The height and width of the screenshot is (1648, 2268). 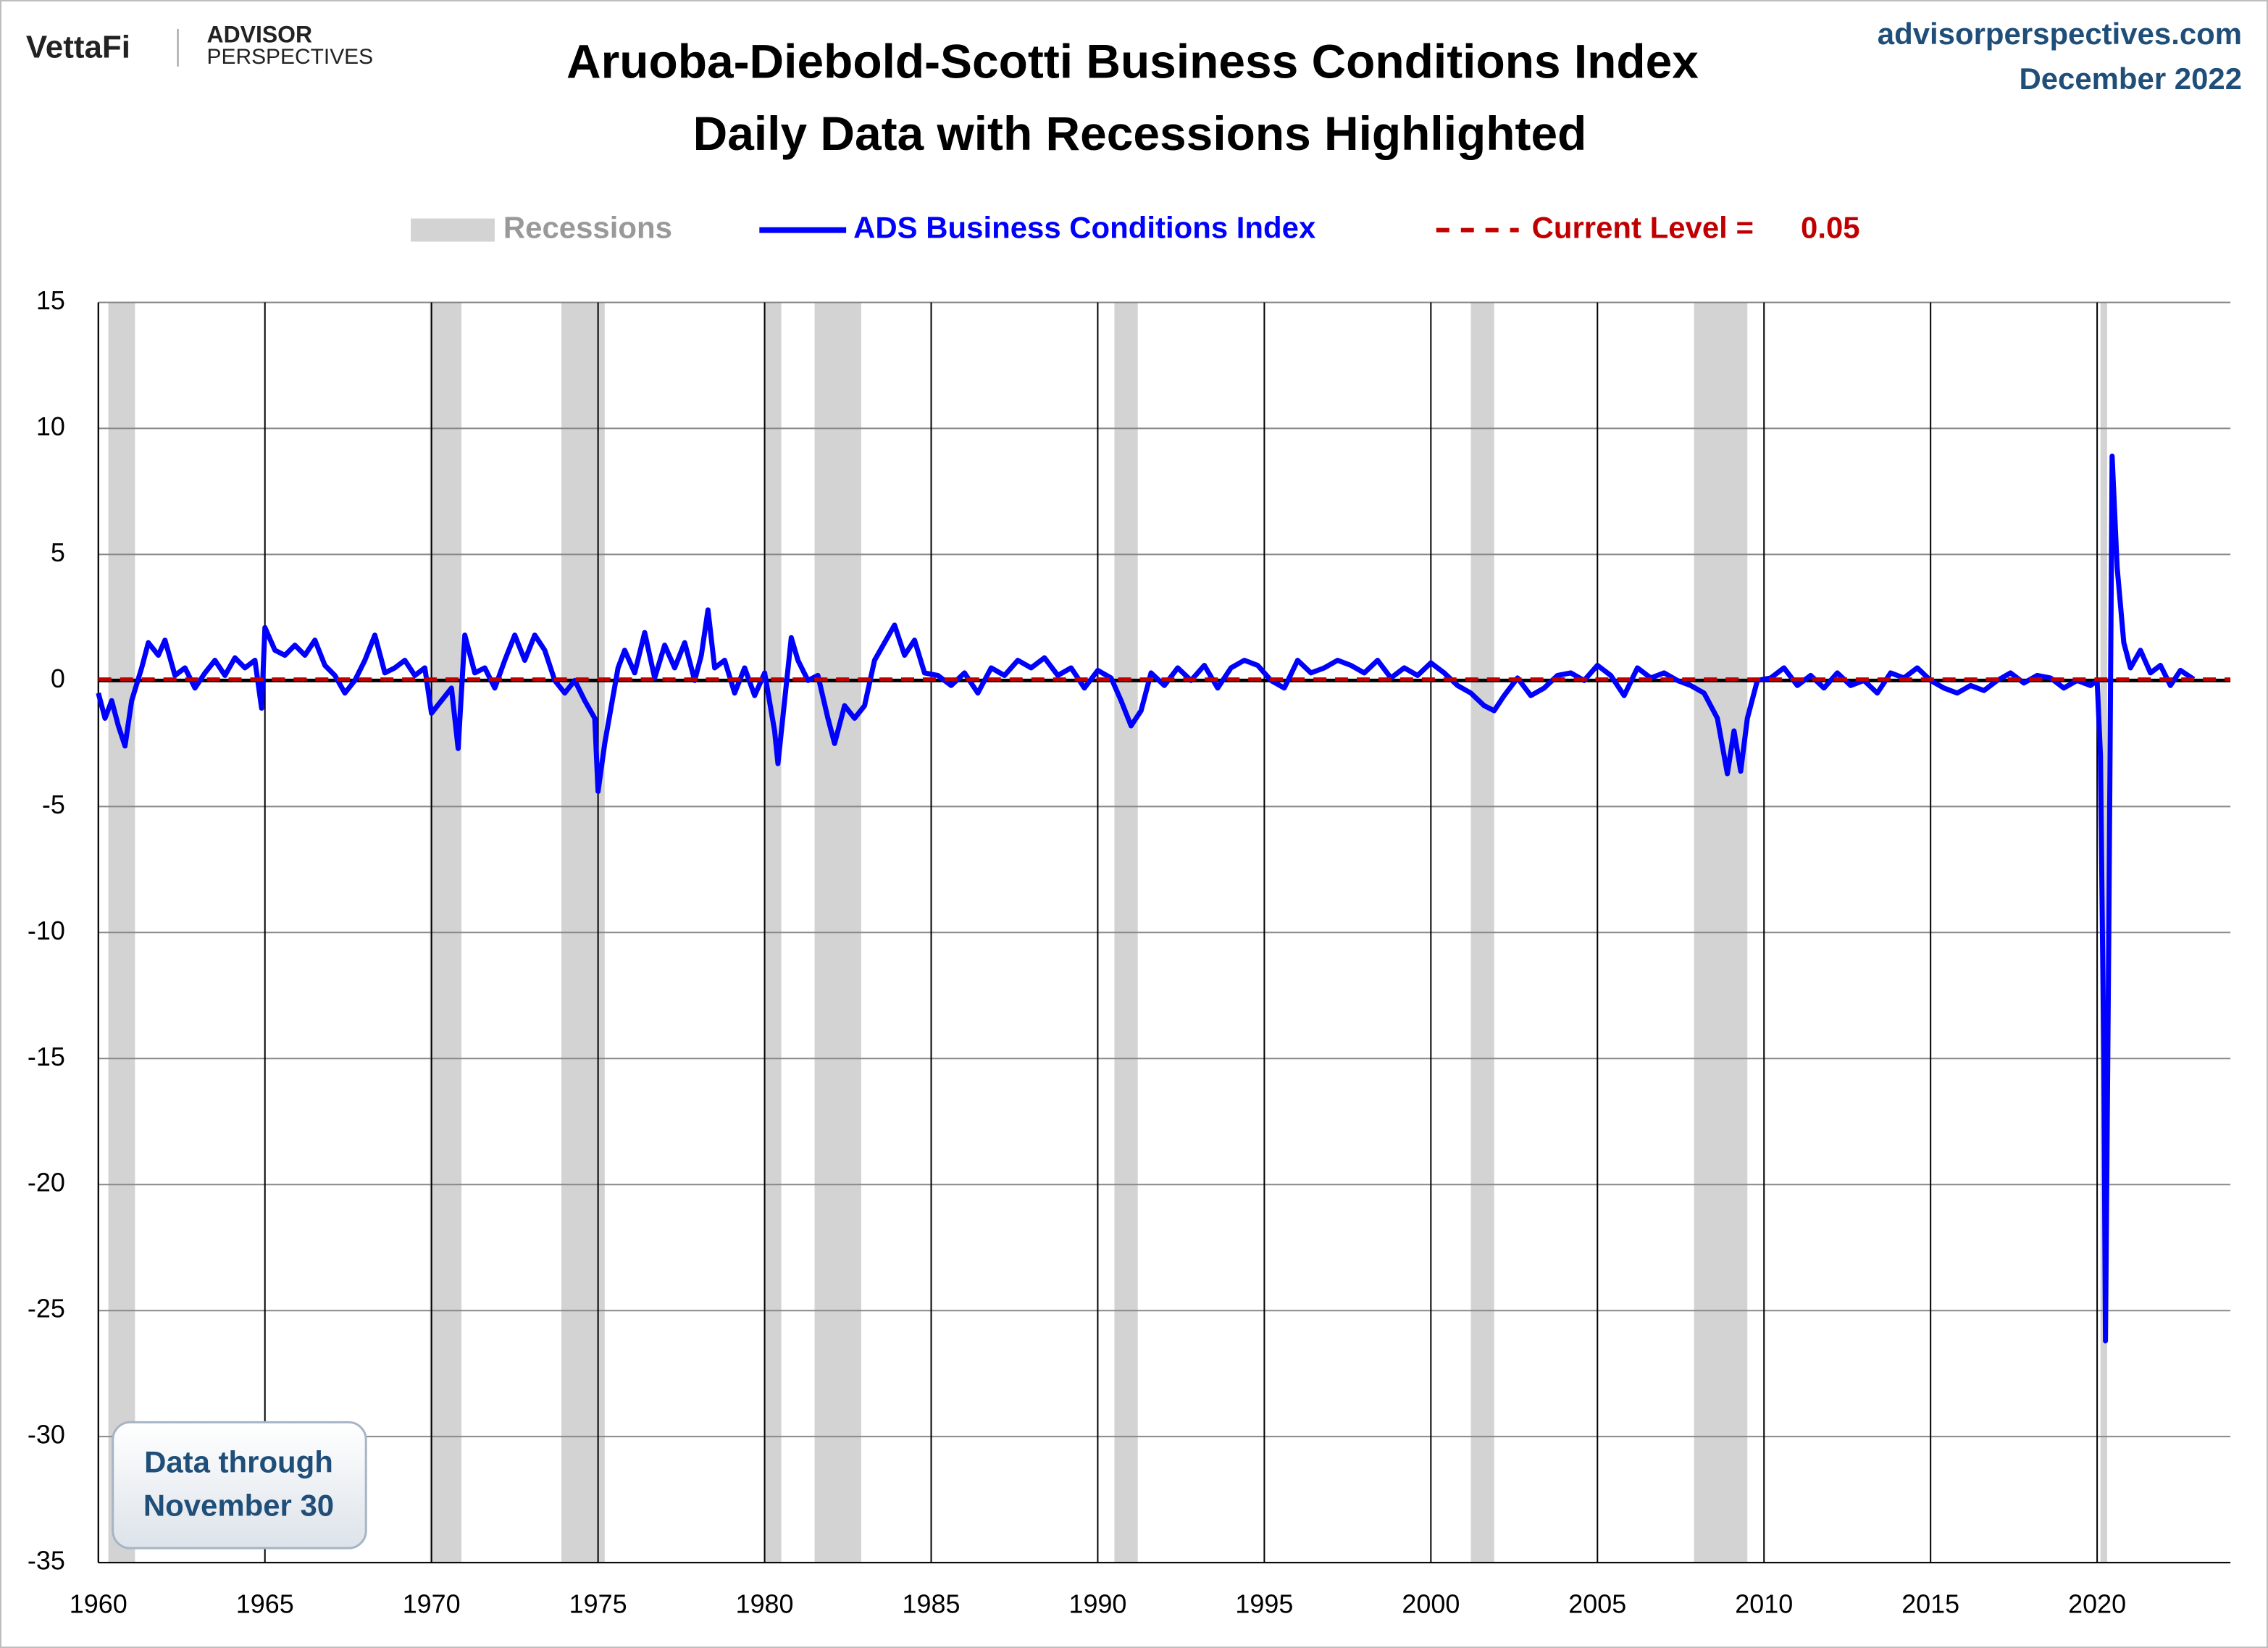 What do you see at coordinates (260, 34) in the screenshot?
I see `brand-top: ADVISOR` at bounding box center [260, 34].